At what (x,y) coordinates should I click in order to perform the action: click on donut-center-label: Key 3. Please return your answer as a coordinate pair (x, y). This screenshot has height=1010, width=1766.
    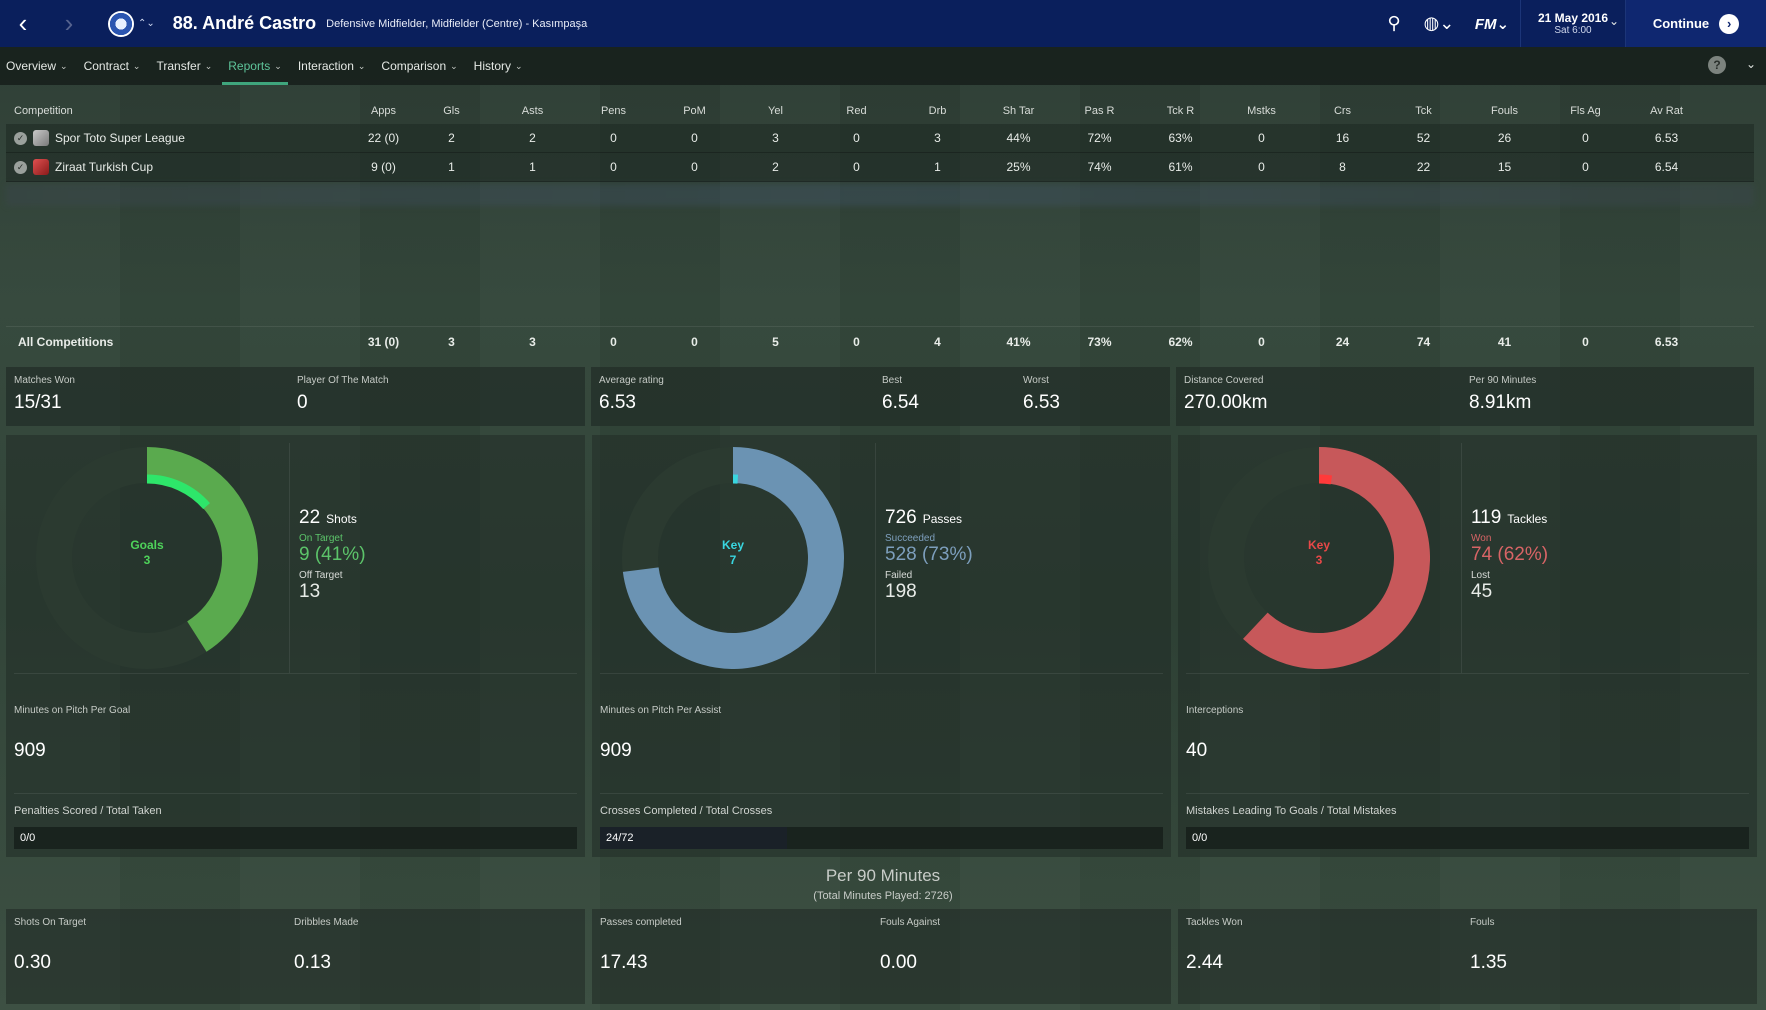
    Looking at the image, I should click on (1319, 553).